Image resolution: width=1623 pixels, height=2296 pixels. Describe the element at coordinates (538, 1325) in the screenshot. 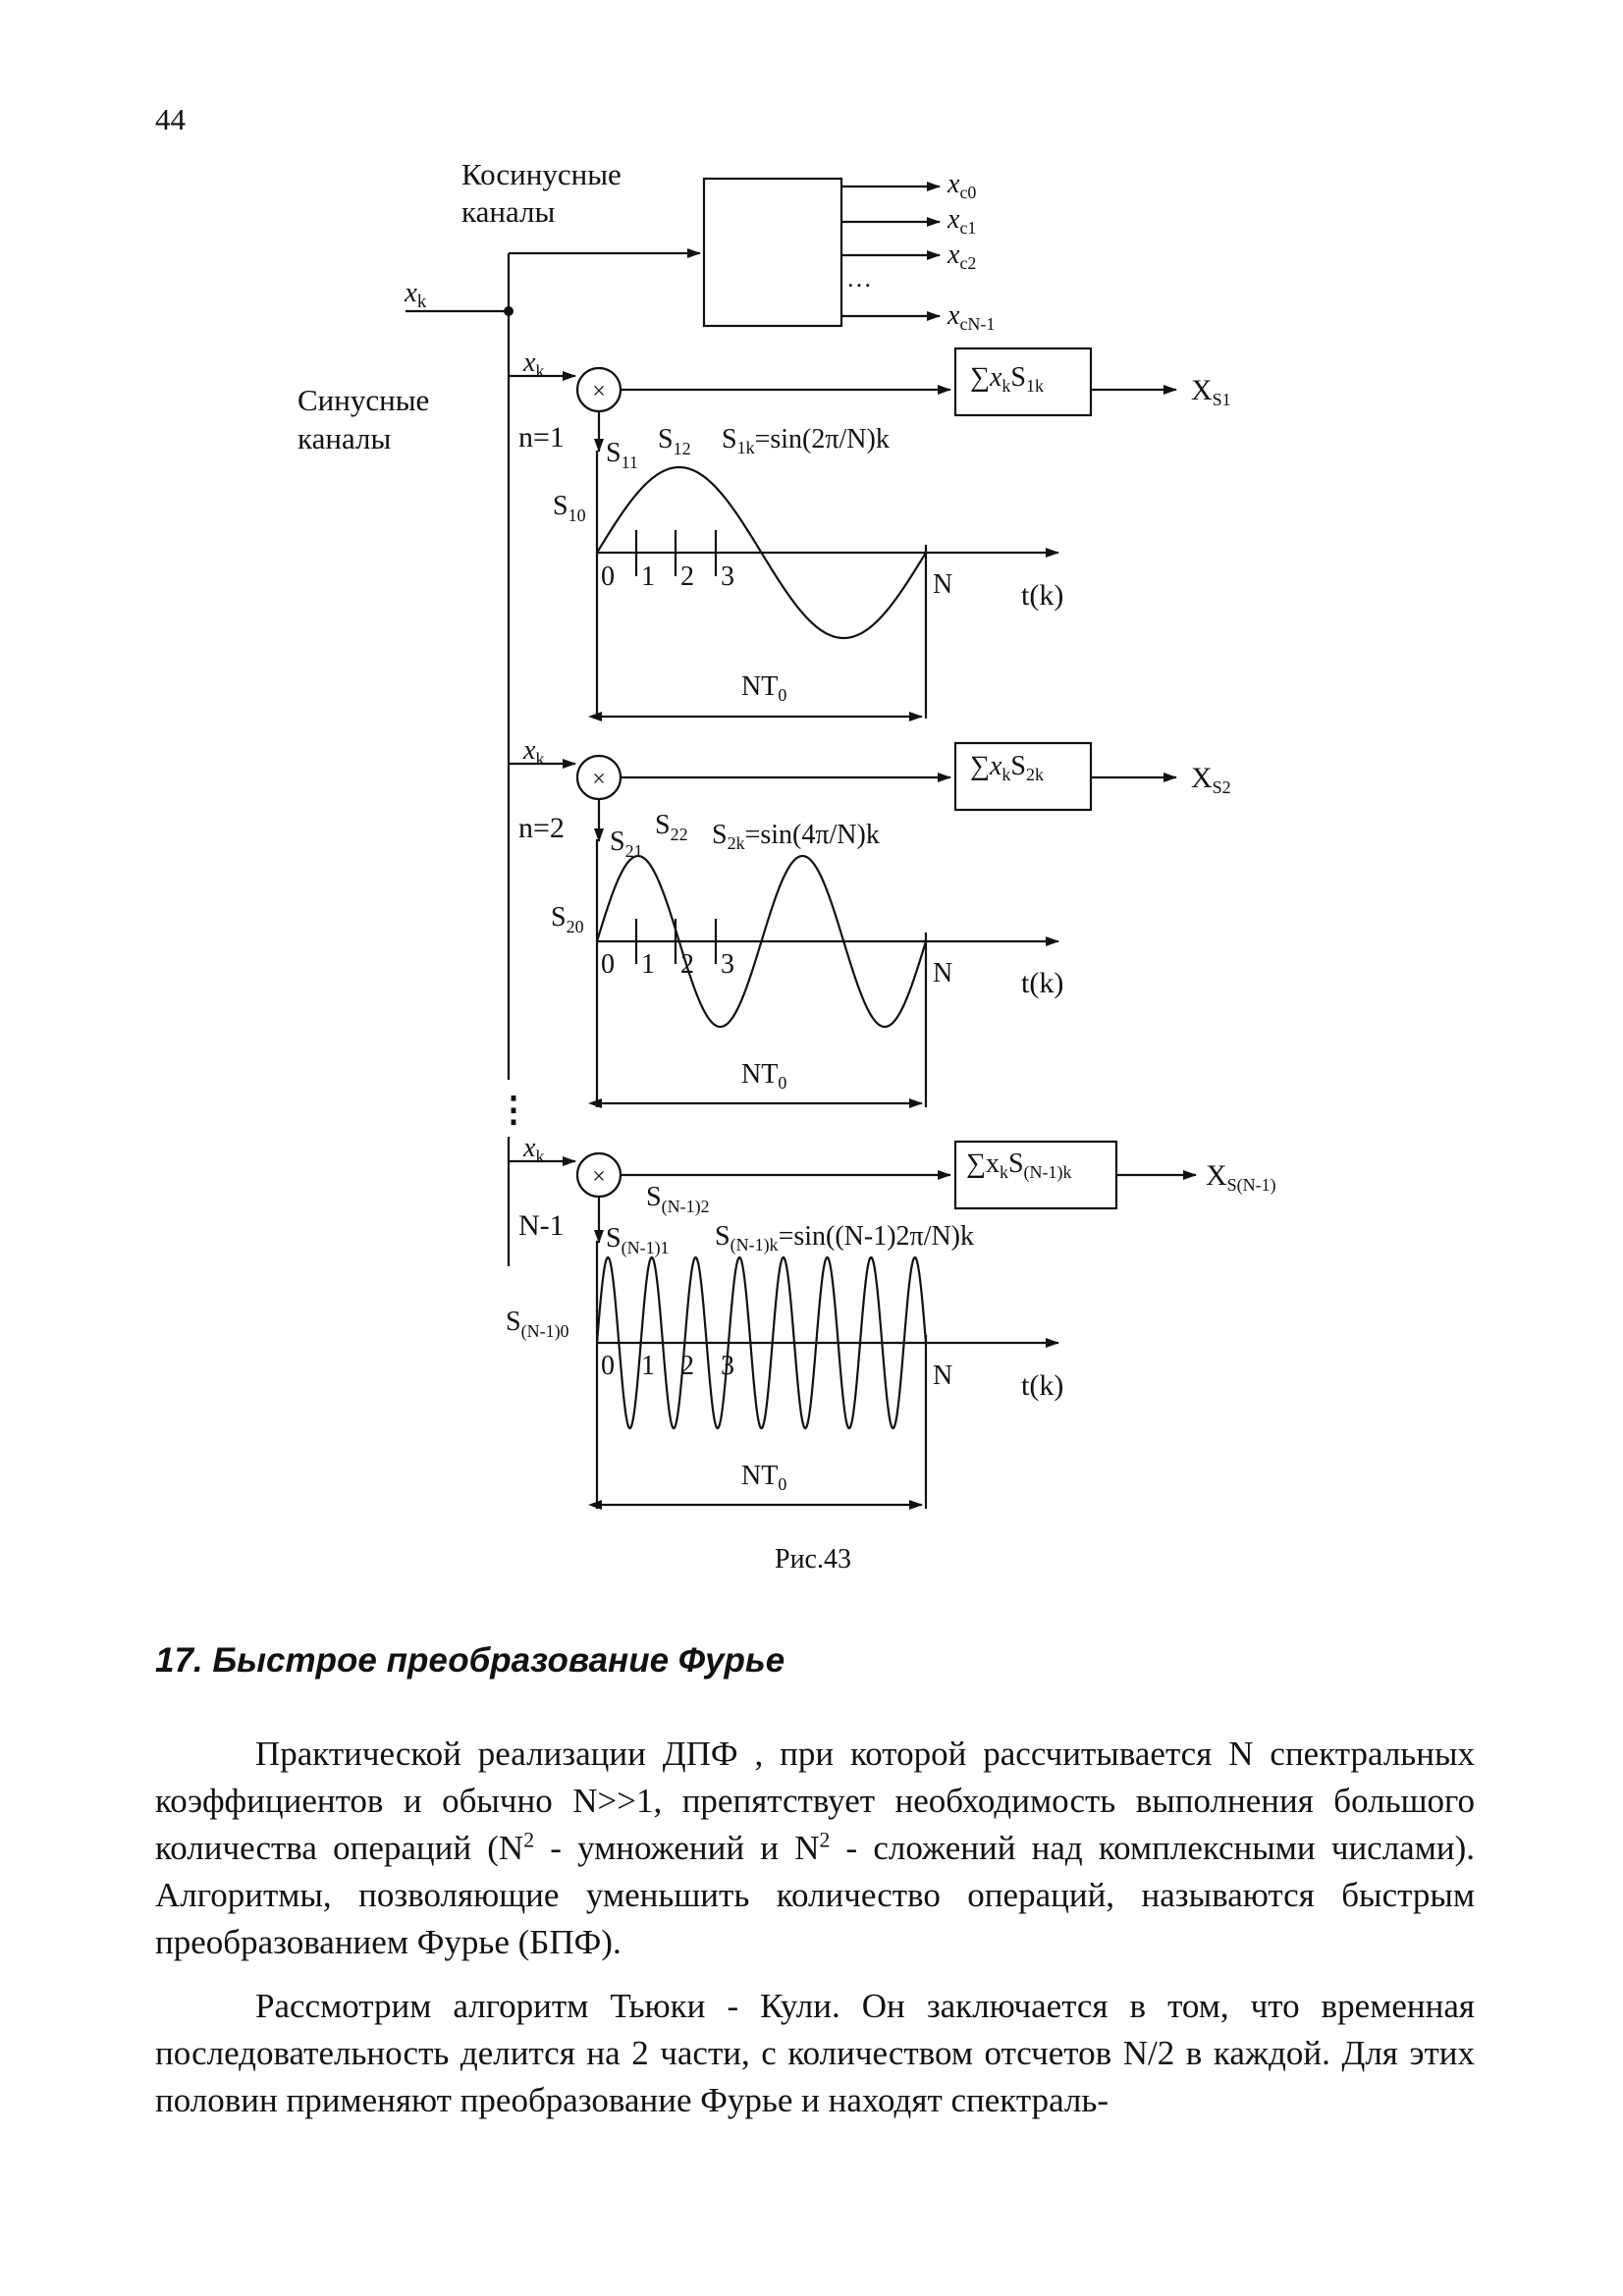

I see `ch3-sample-0: S(N-1)0` at that location.